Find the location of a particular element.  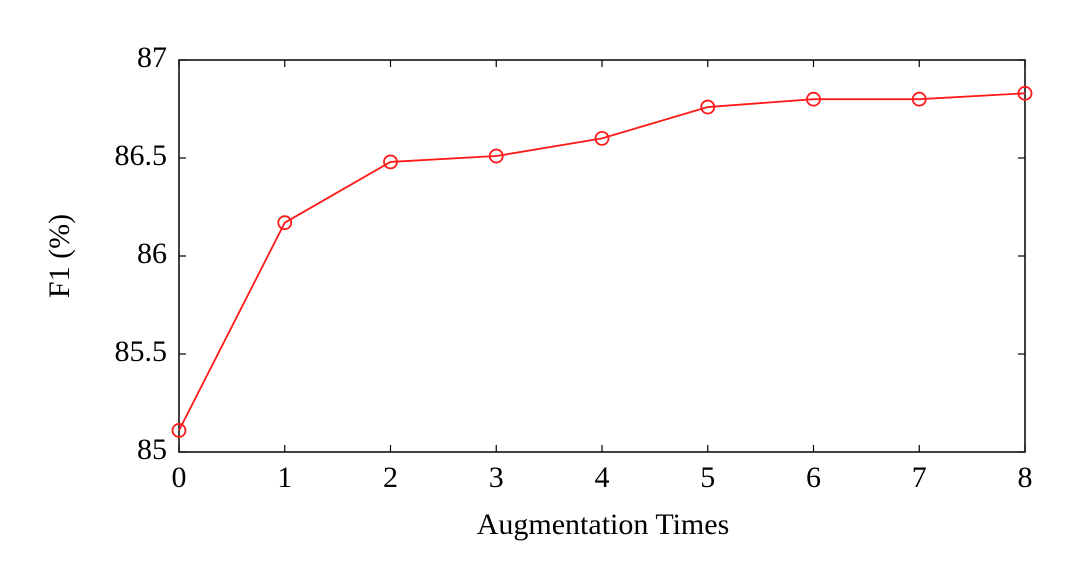

y-axis-label: F1 (%) is located at coordinates (59, 256).